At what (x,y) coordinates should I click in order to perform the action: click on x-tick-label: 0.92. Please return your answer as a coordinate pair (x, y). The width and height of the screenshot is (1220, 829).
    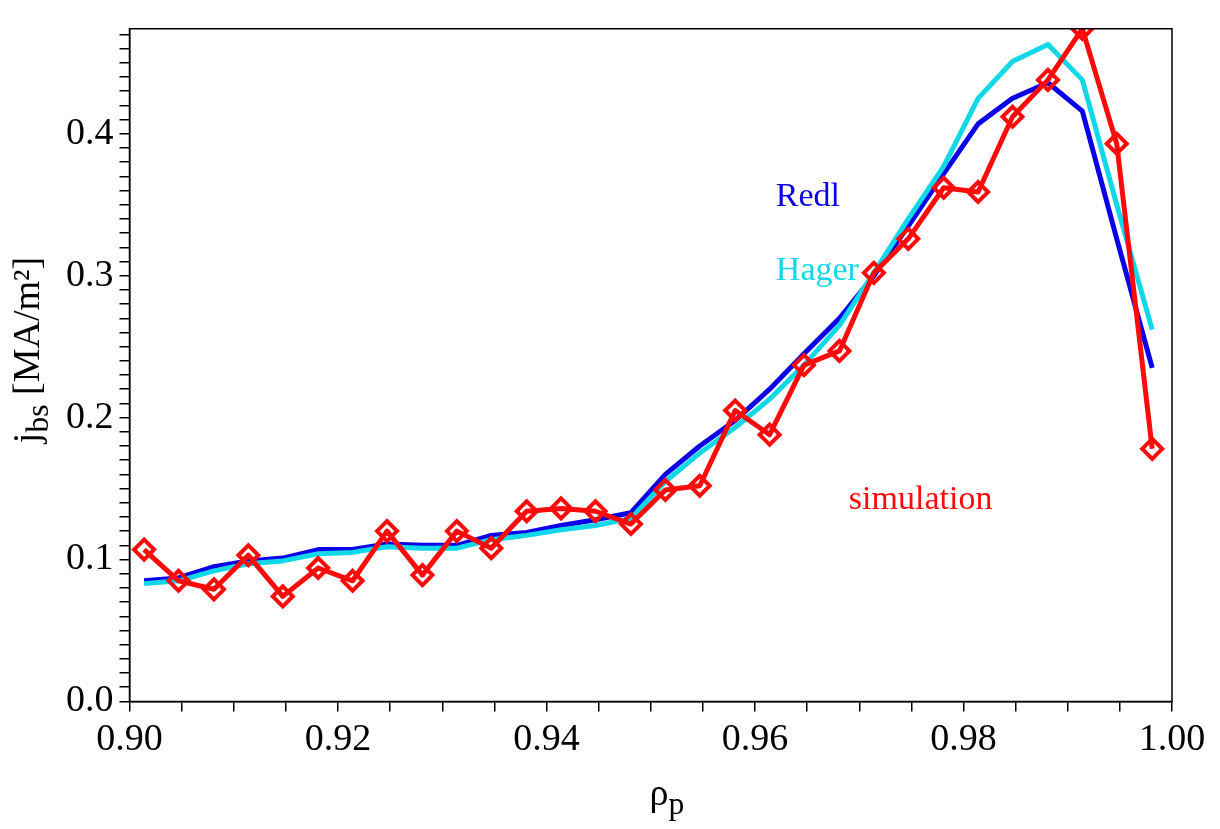
    Looking at the image, I should click on (338, 737).